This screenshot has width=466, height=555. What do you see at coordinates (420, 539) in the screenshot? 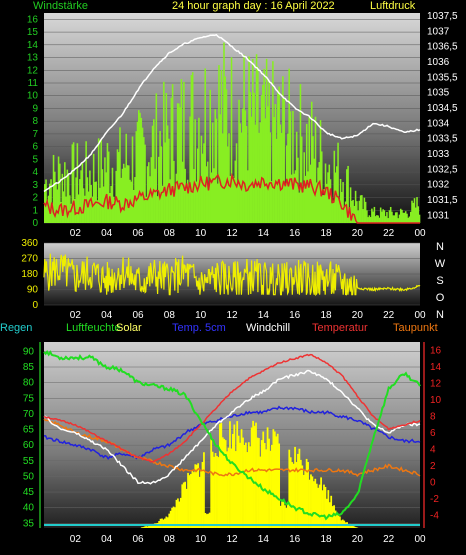
I see `climate-x-tick-label: 00` at bounding box center [420, 539].